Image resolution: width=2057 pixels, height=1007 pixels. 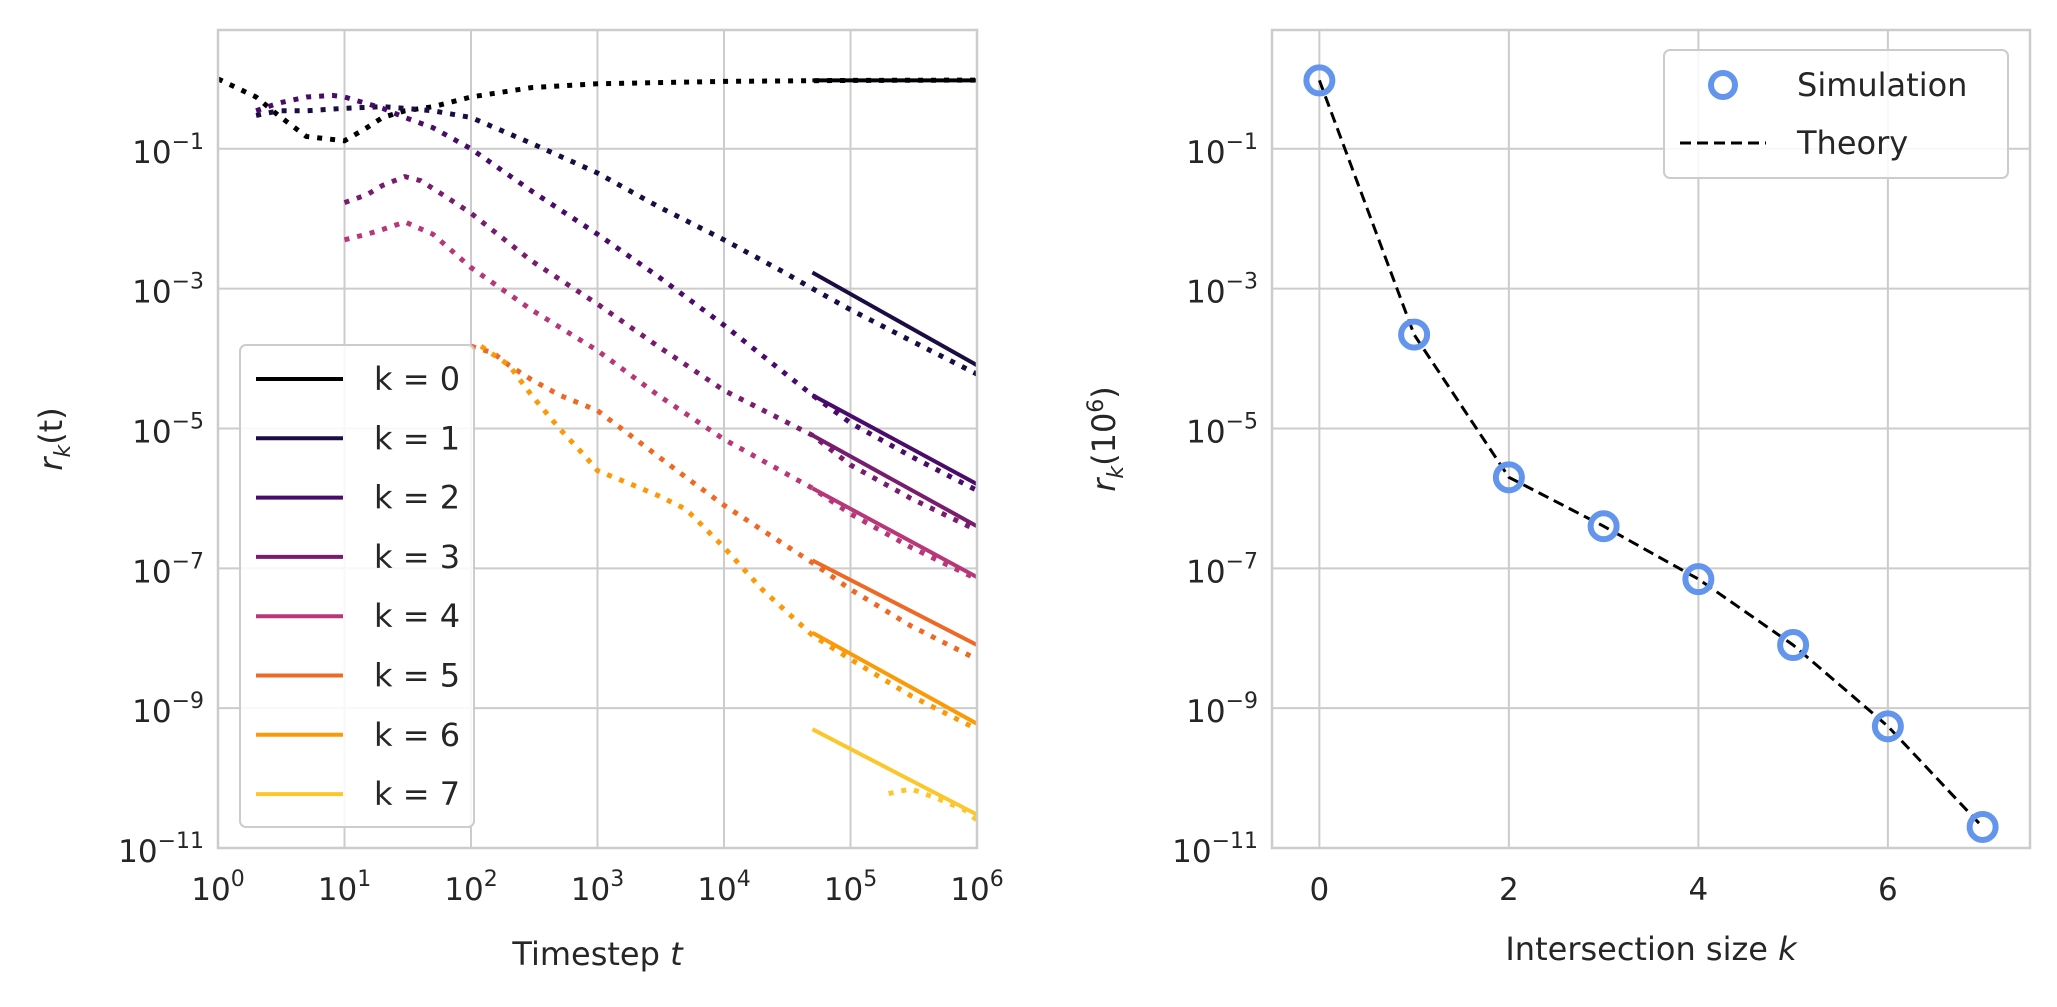 I want to click on x-tick-label: 6, so click(x=1888, y=890).